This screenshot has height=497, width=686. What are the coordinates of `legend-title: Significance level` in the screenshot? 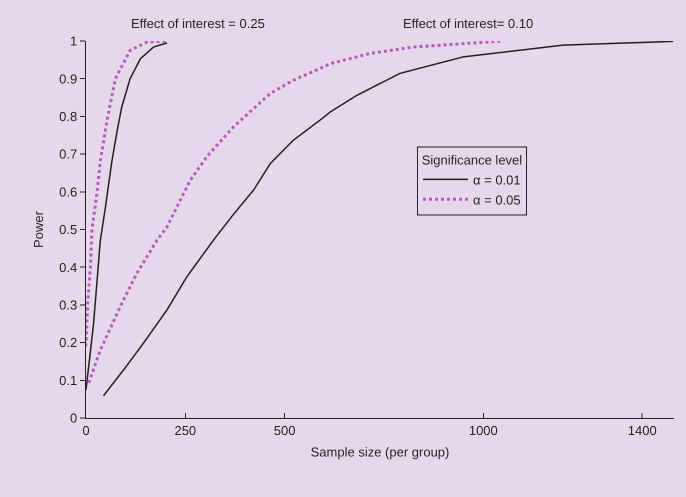 It's located at (472, 160).